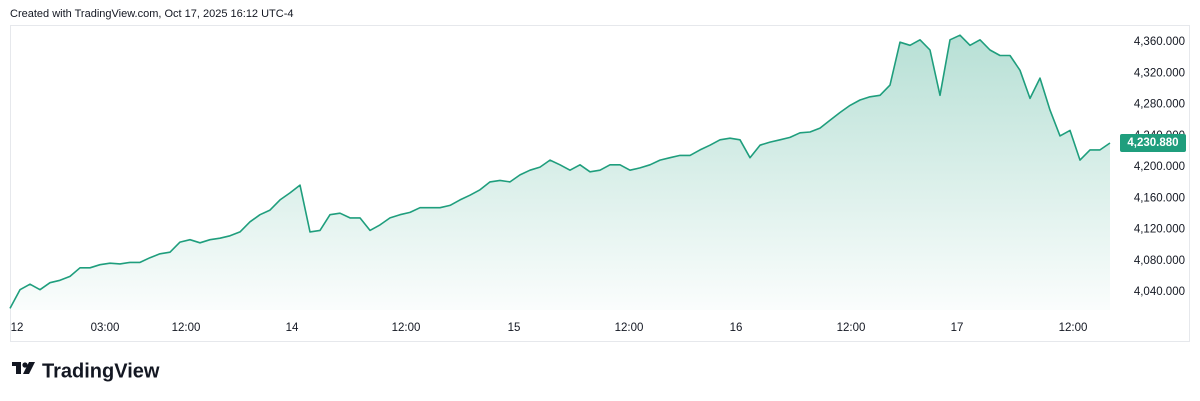 The image size is (1200, 401). Describe the element at coordinates (101, 371) in the screenshot. I see `footer-brand: TradingView` at that location.